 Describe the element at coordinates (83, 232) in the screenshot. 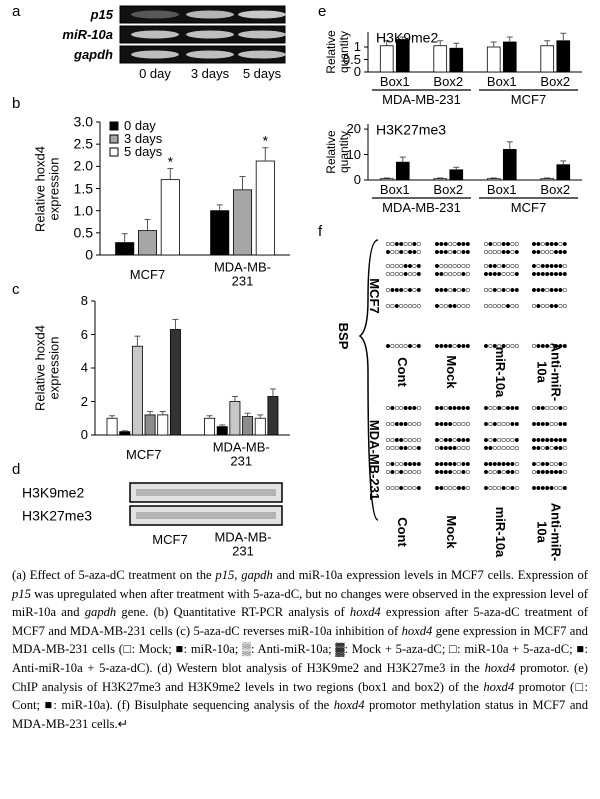

I see `y-tick-label: 0.5` at that location.